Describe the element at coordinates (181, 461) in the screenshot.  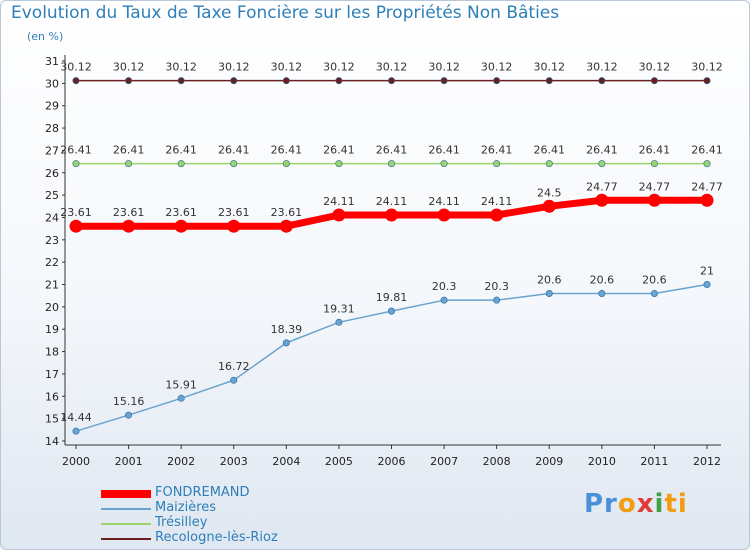
I see `x-tick-label: 2002` at that location.